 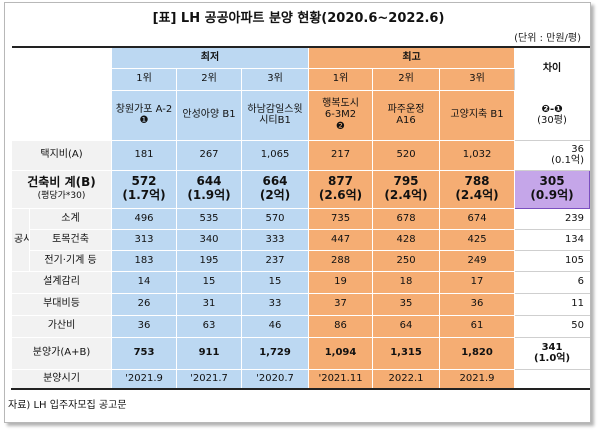 What do you see at coordinates (552, 260) in the screenshot?
I see `diff-cell: 105` at bounding box center [552, 260].